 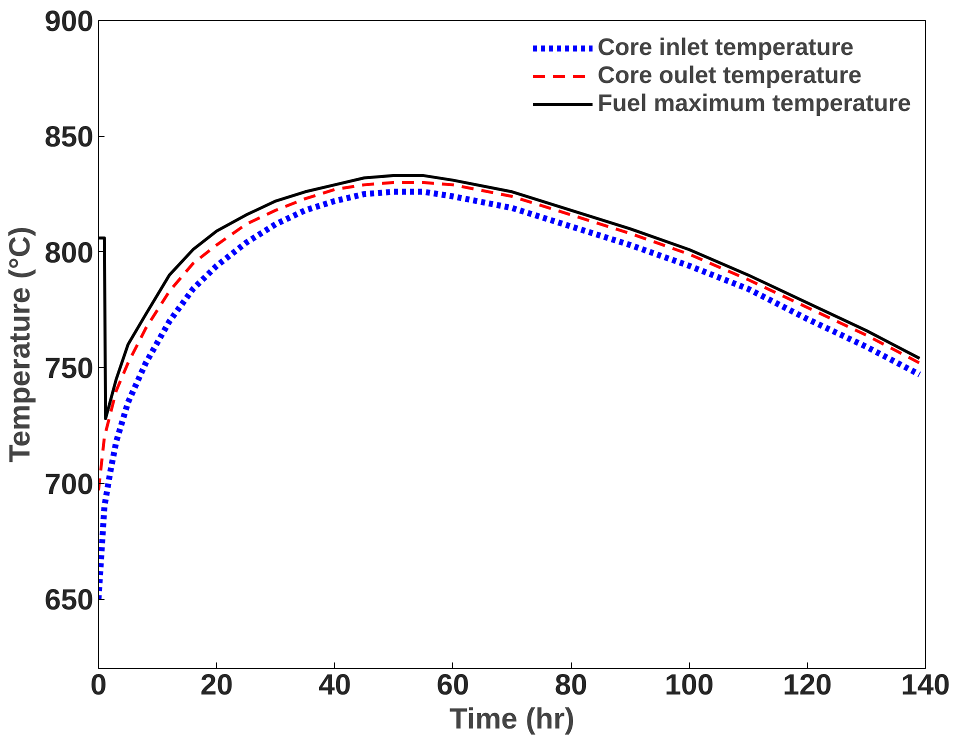 I want to click on y-tick-label: 650, so click(x=69, y=600).